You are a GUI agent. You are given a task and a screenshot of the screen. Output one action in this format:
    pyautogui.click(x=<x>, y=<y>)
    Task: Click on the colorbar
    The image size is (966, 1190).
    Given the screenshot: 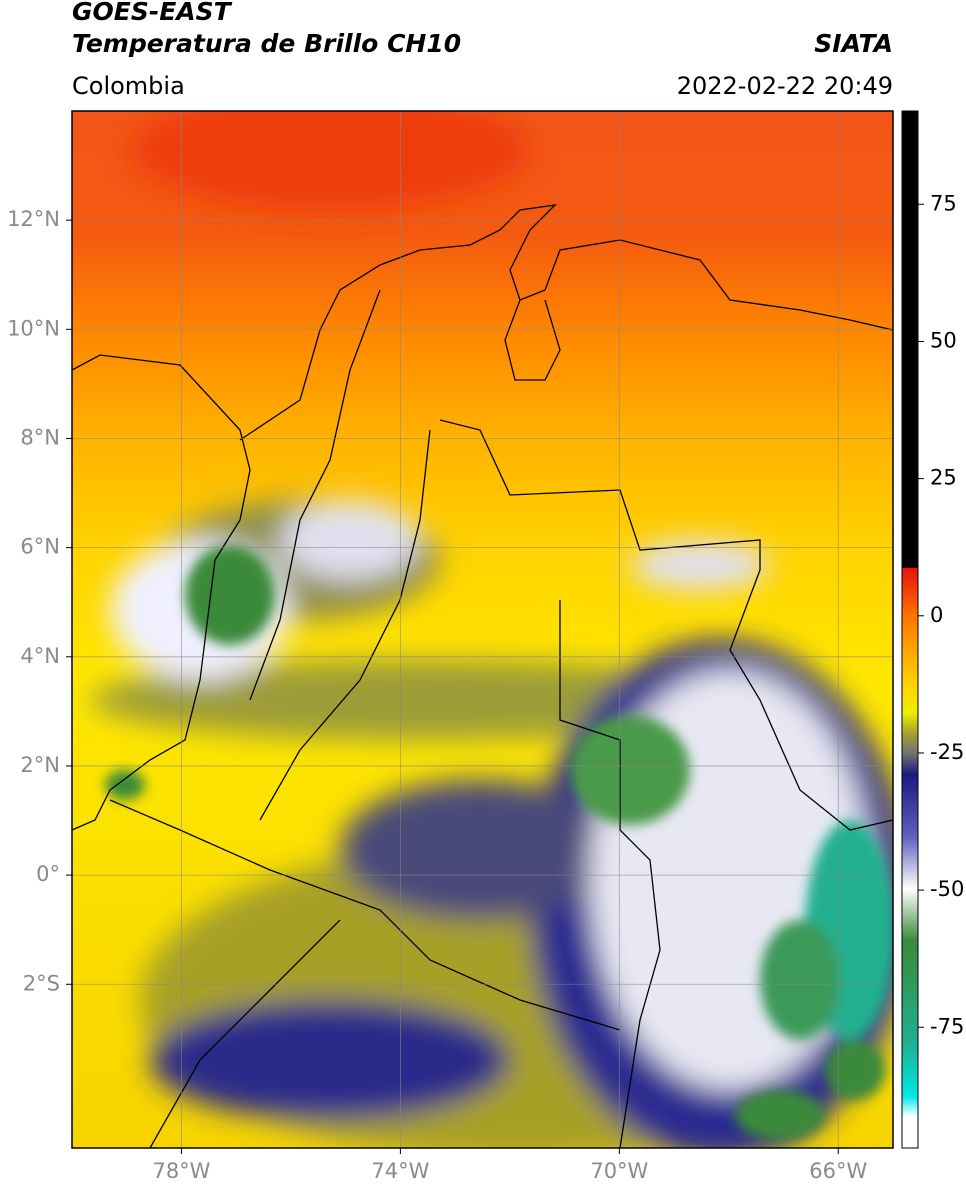 What is the action you would take?
    pyautogui.click(x=910, y=629)
    